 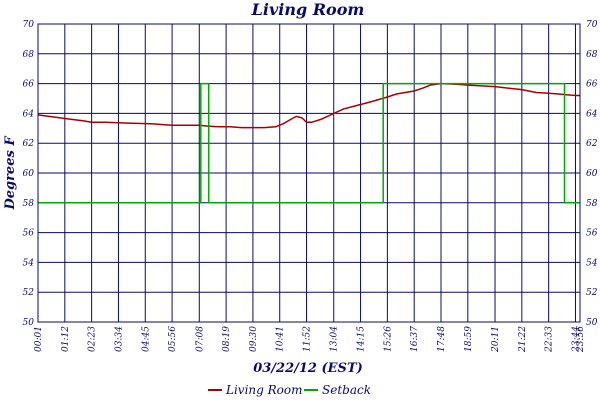 I want to click on x-tick-label: 20:11, so click(x=496, y=339).